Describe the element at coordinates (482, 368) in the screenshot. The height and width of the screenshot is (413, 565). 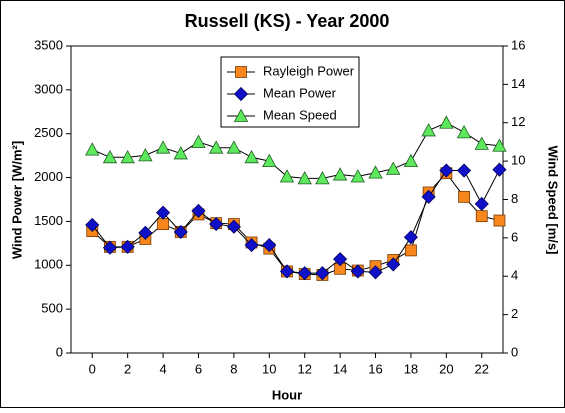
I see `x-tick-label: 22` at that location.